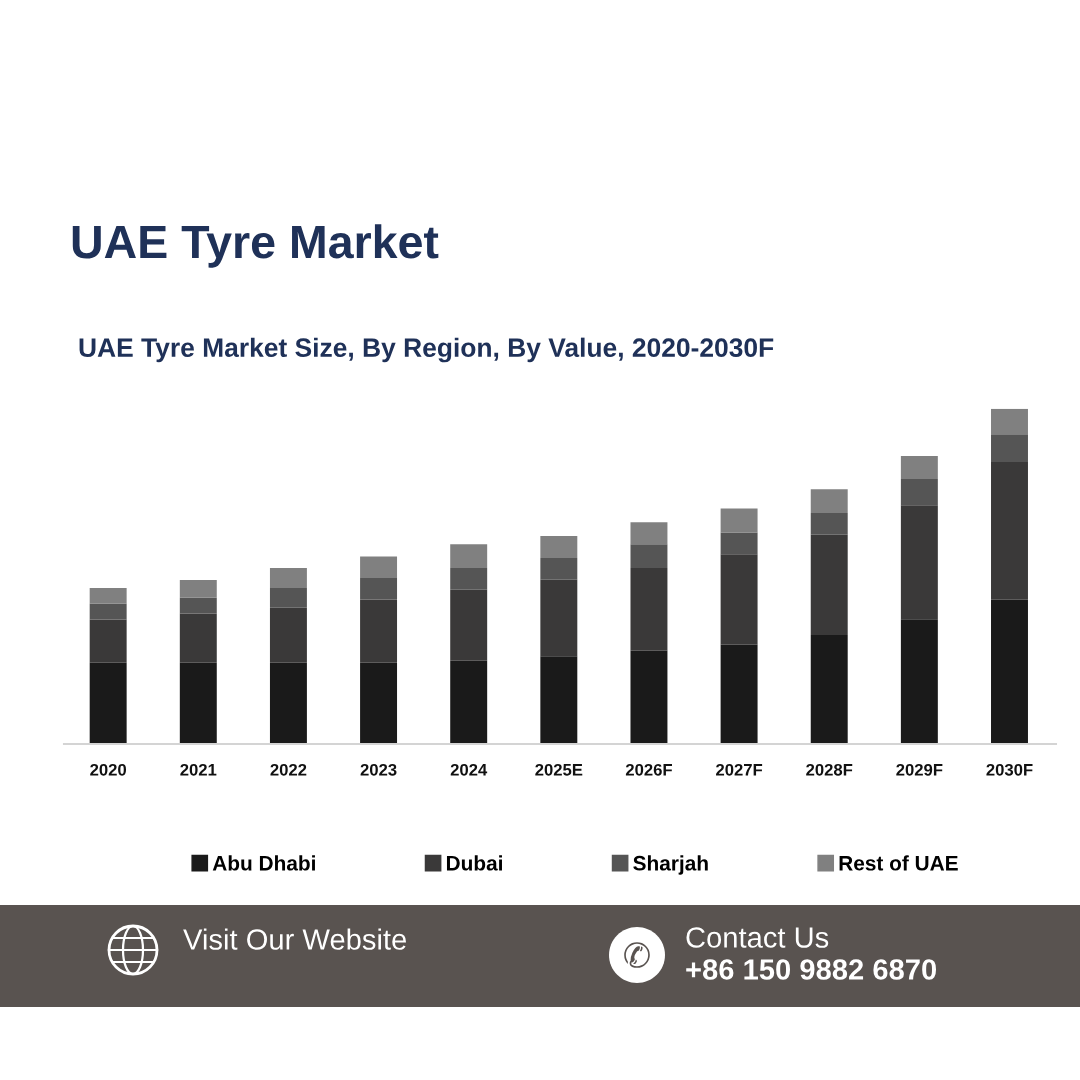 The width and height of the screenshot is (1080, 1080). What do you see at coordinates (559, 769) in the screenshot?
I see `x-tick-label: 2025E` at bounding box center [559, 769].